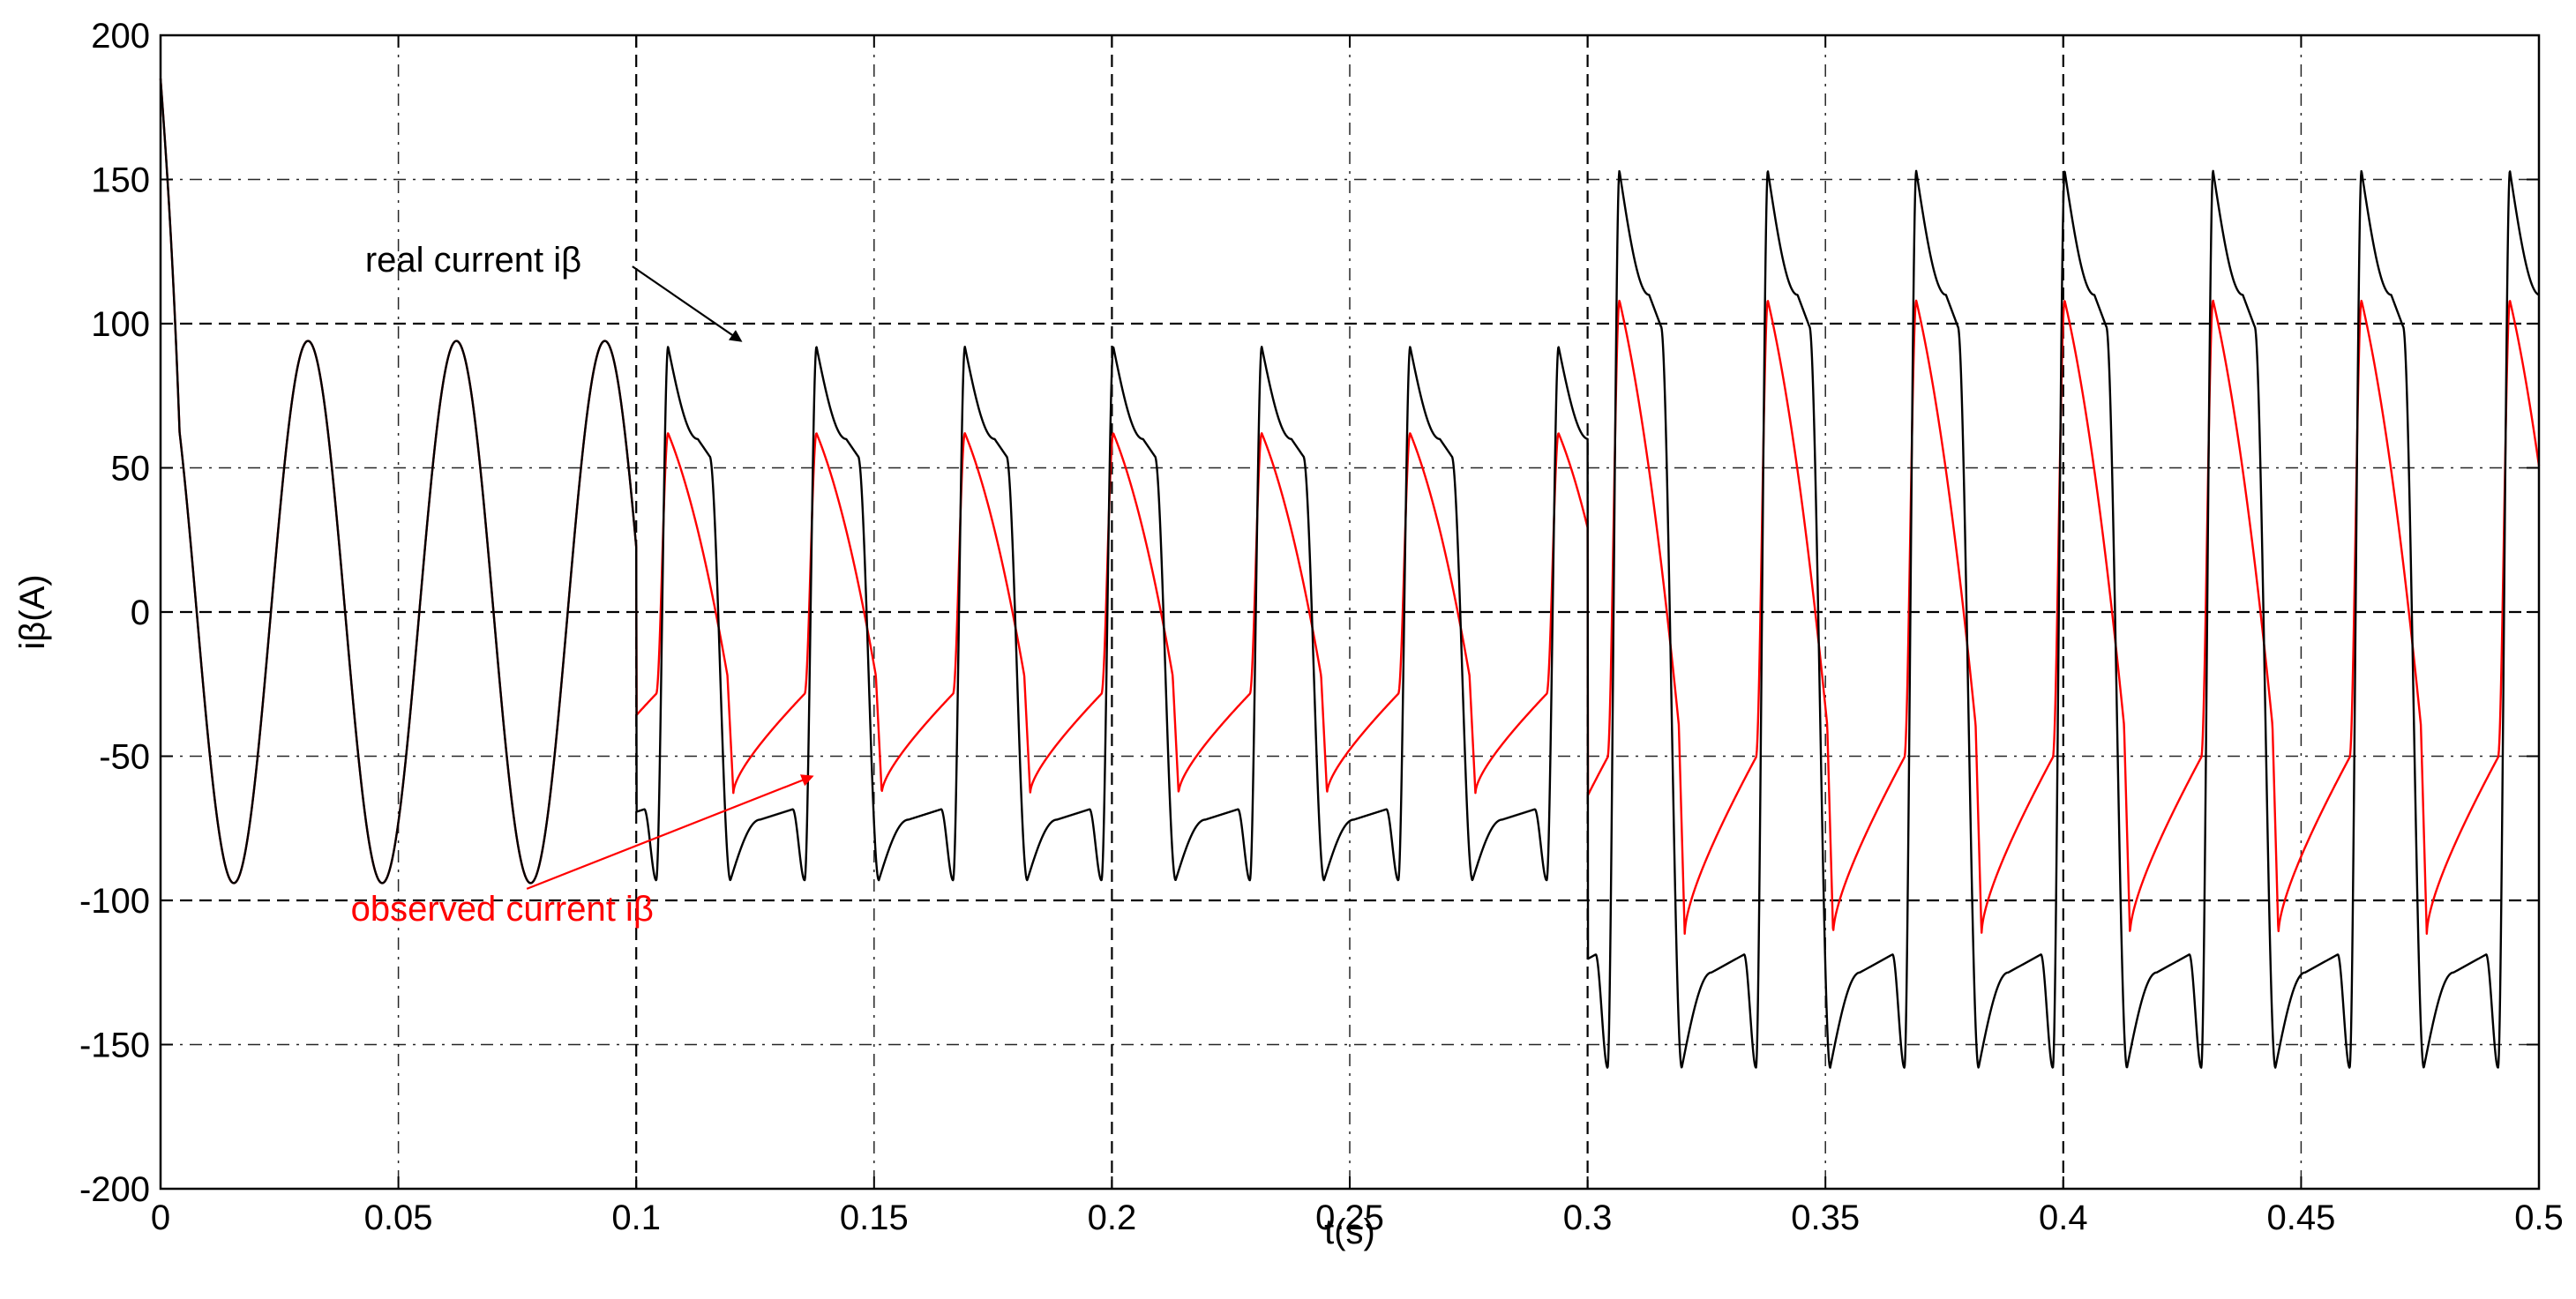 Image resolution: width=2576 pixels, height=1299 pixels. I want to click on y-tick-label: 200, so click(121, 37).